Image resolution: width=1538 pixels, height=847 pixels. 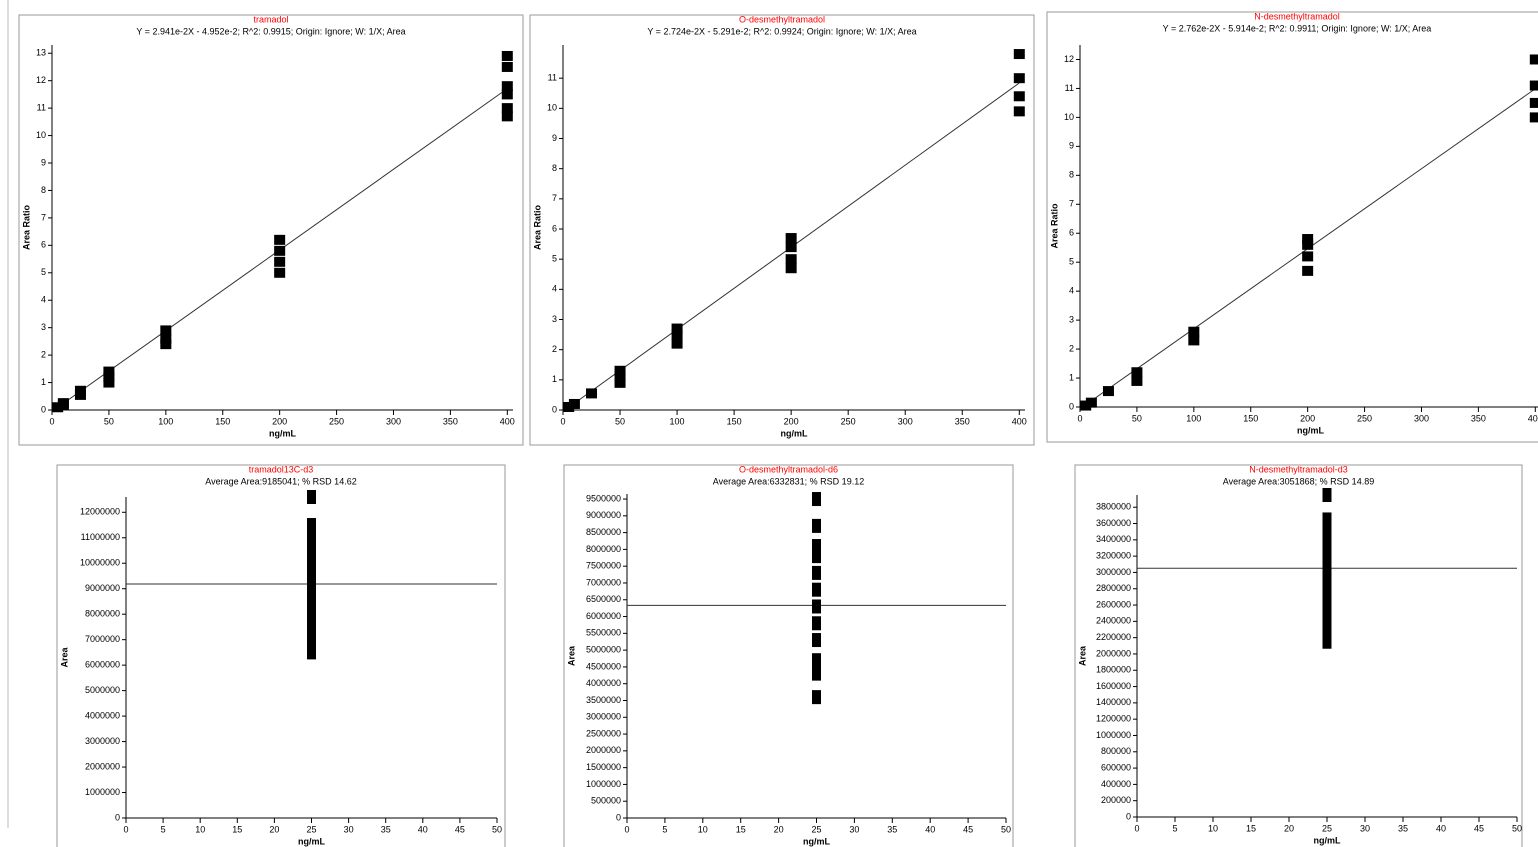 What do you see at coordinates (1113, 621) in the screenshot?
I see `y-tick-label: 2400000` at bounding box center [1113, 621].